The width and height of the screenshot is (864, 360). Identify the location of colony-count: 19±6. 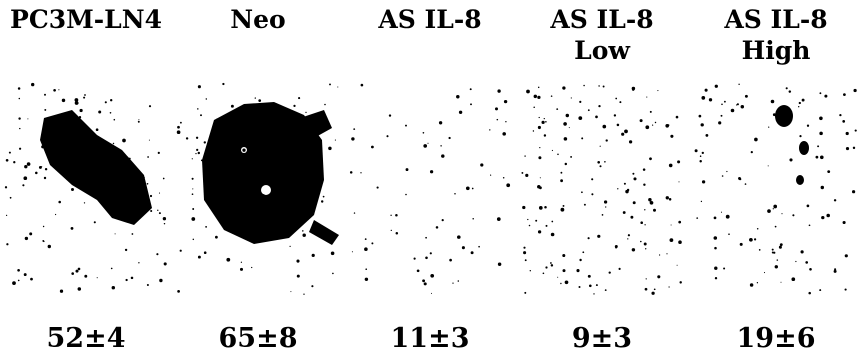
(776, 338).